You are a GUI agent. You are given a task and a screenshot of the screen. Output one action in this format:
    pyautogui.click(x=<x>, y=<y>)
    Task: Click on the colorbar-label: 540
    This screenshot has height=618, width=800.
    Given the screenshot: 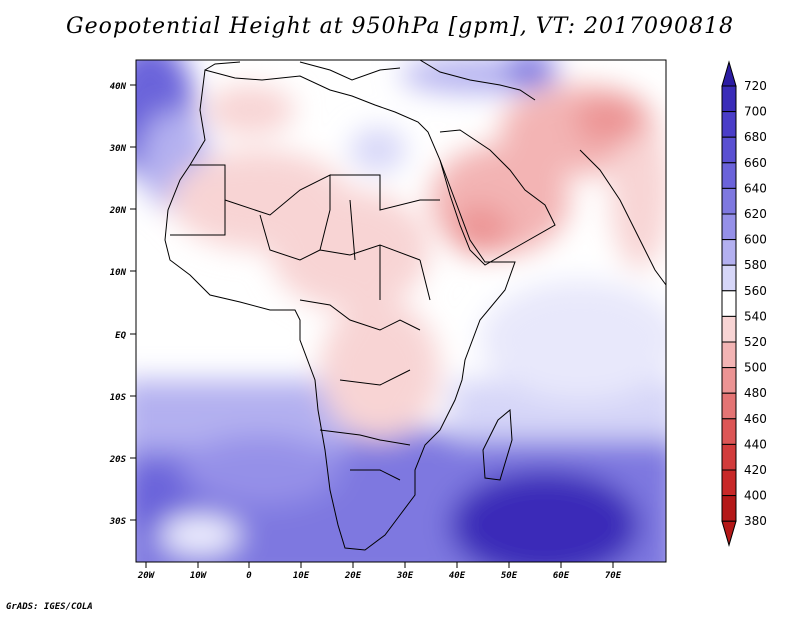 What is the action you would take?
    pyautogui.click(x=755, y=316)
    